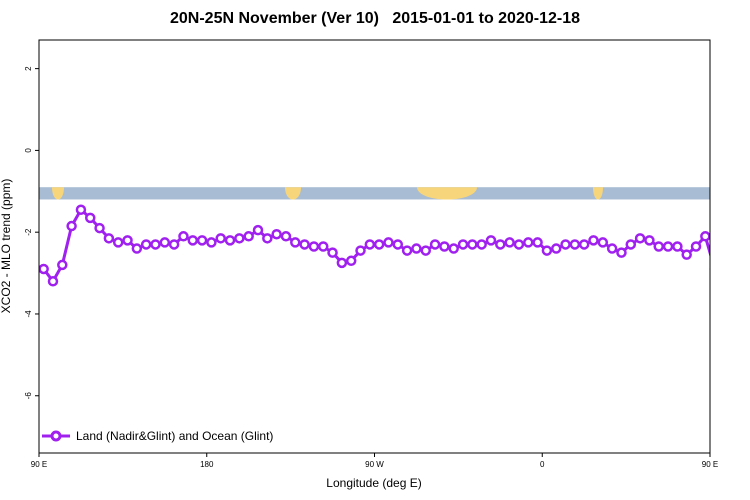 Image resolution: width=750 pixels, height=500 pixels. I want to click on legend: Land (Nadir&Glint) and Ocean (Glint), so click(157, 436).